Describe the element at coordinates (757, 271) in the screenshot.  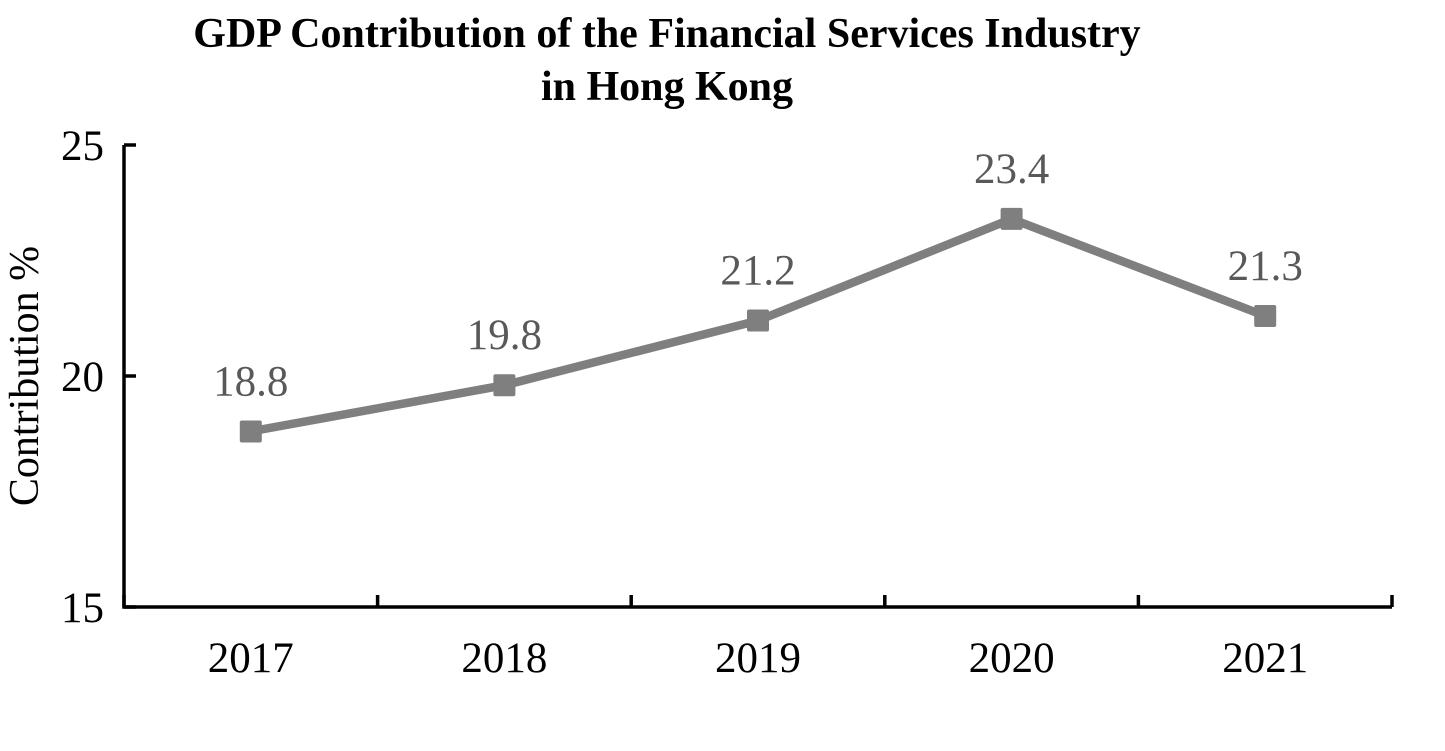
I see `data-point-label: 21.2` at that location.